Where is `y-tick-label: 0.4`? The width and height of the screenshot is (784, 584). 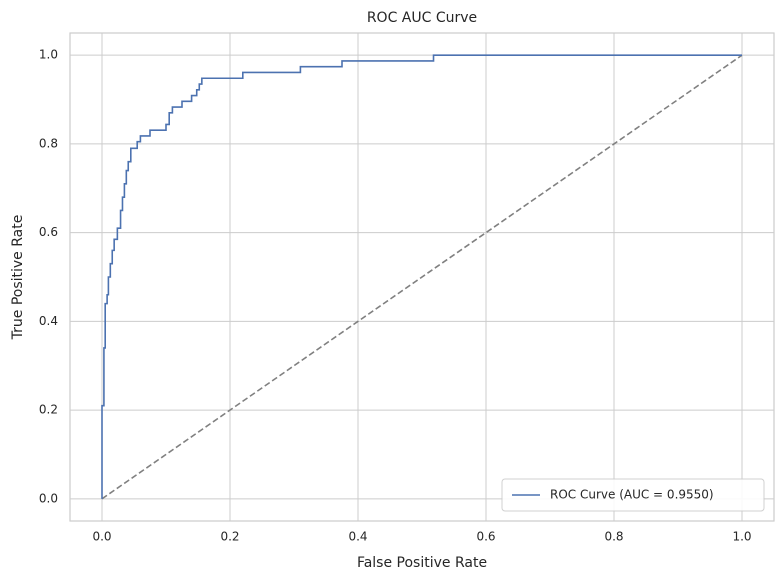 y-tick-label: 0.4 is located at coordinates (48, 321).